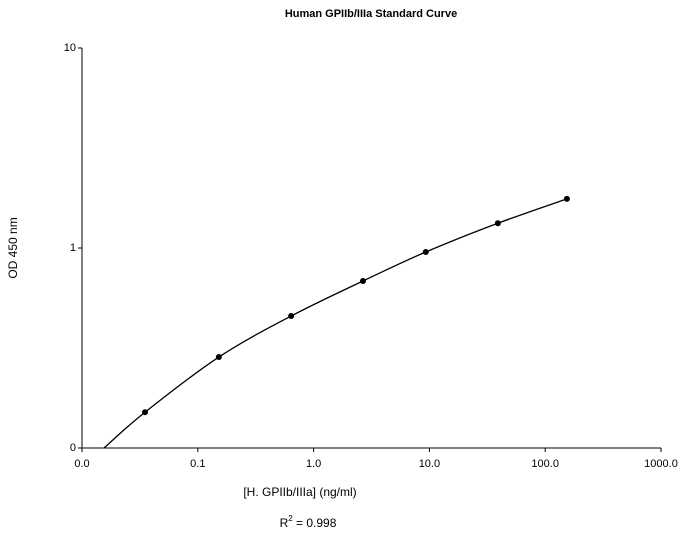  What do you see at coordinates (299, 492) in the screenshot?
I see `x-axis-label: [H. GPIIb/IIIa] (ng/ml)` at bounding box center [299, 492].